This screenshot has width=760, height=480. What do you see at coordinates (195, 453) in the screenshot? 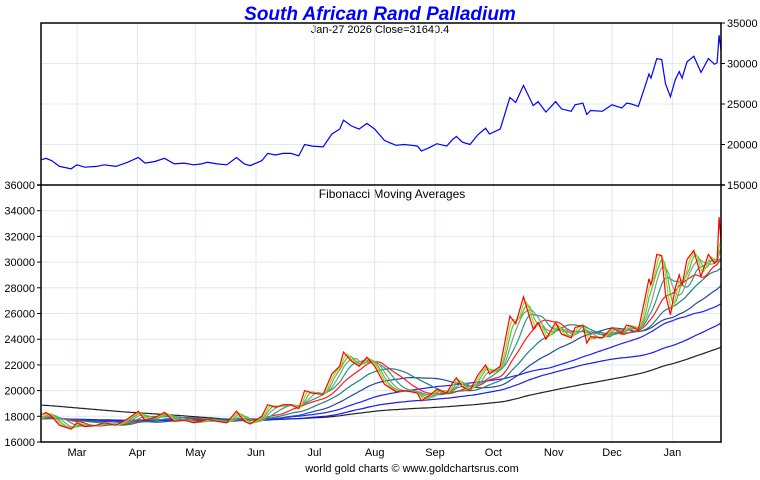
I see `x-tick-label-may: May` at bounding box center [195, 453].